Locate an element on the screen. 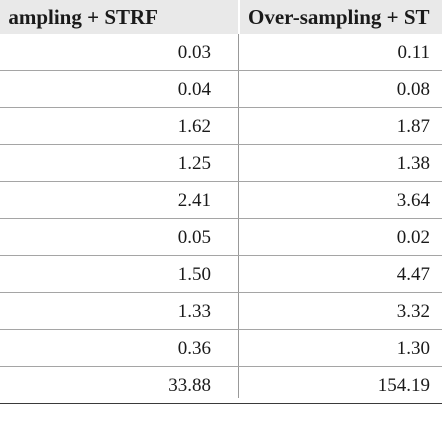 Image resolution: width=442 pixels, height=442 pixels. cell-undersampling-value: 1.50 is located at coordinates (194, 274).